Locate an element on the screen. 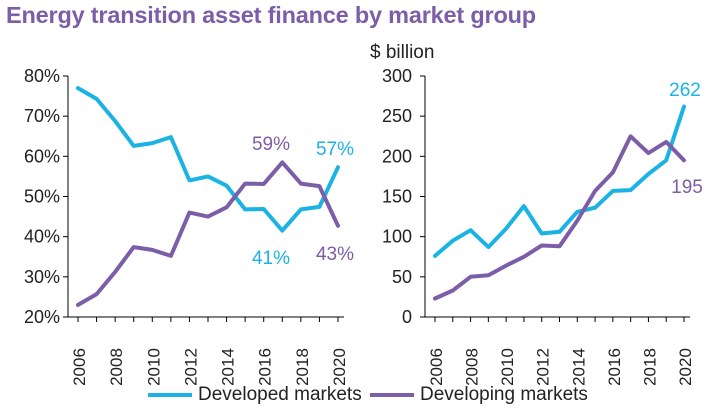 The width and height of the screenshot is (719, 412). left-chart-x-tick-label: 2012 is located at coordinates (190, 367).